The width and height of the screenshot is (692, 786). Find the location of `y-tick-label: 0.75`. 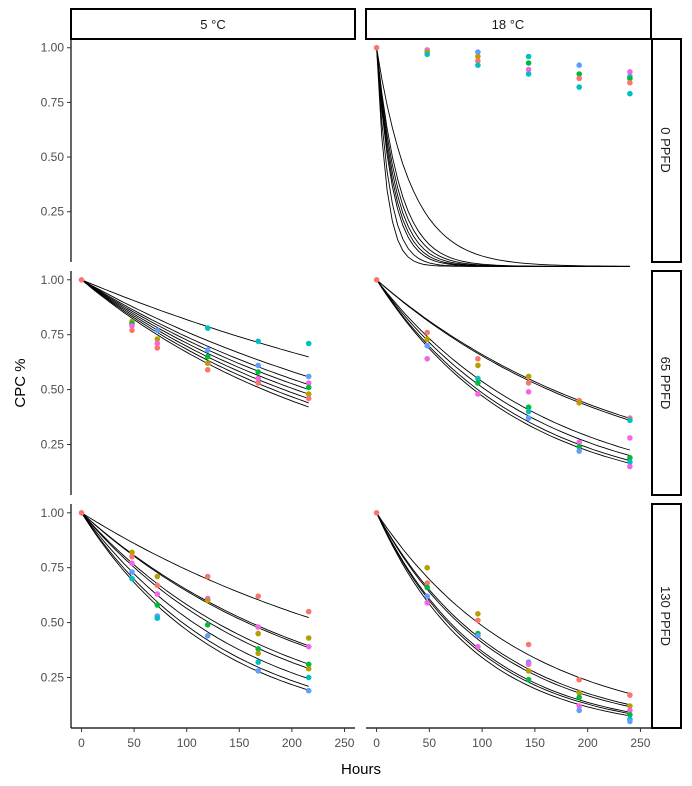

y-tick-label: 0.75 is located at coordinates (53, 568).